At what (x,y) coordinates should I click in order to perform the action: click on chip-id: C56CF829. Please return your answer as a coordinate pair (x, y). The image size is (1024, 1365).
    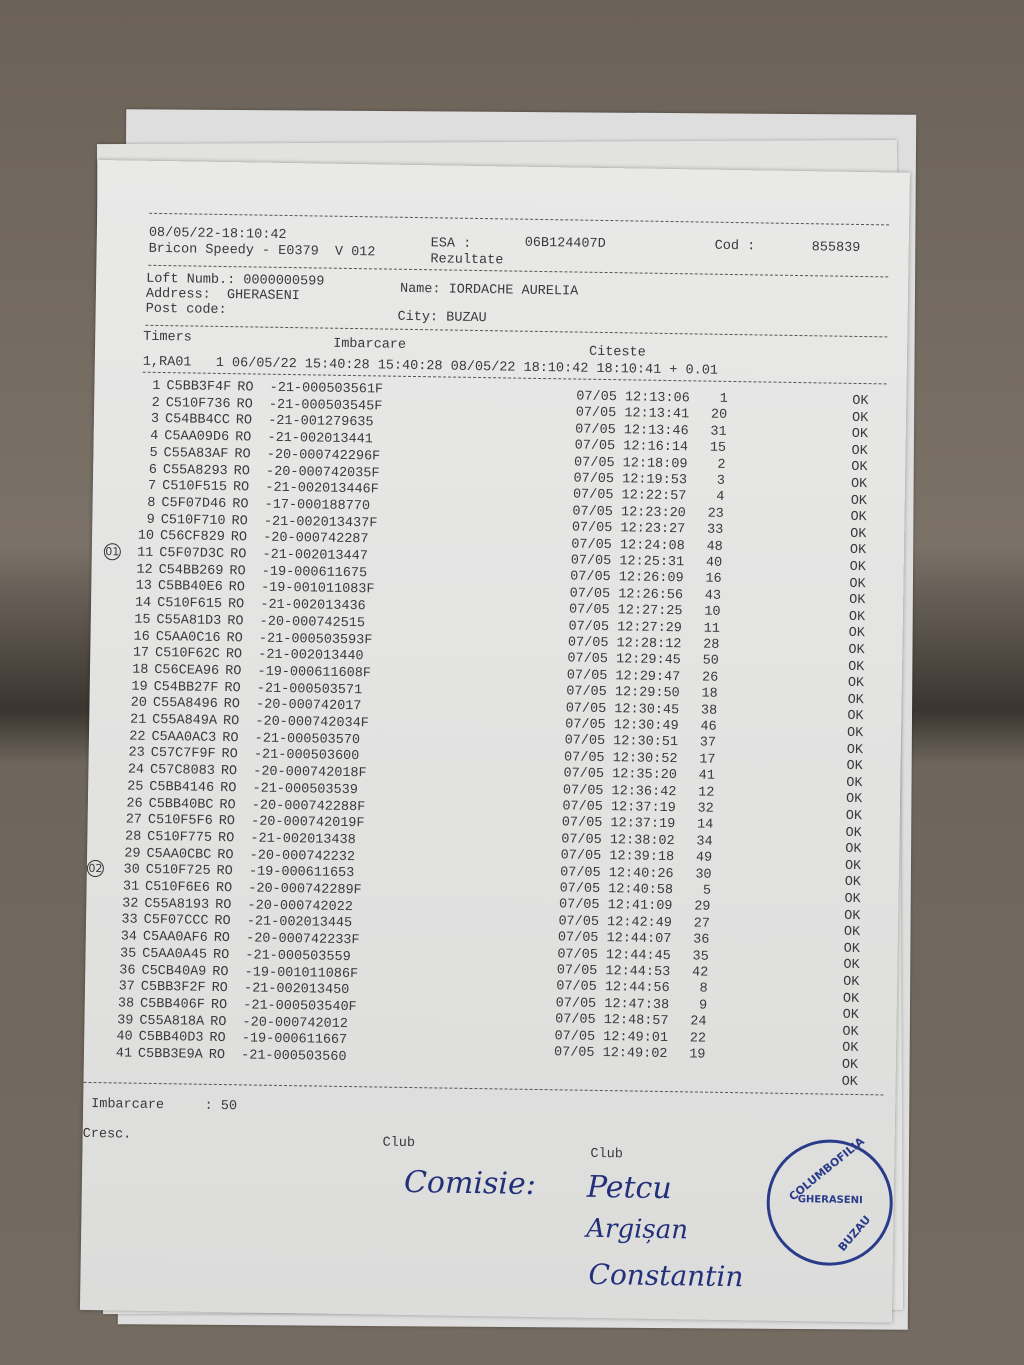
    Looking at the image, I should click on (192, 537).